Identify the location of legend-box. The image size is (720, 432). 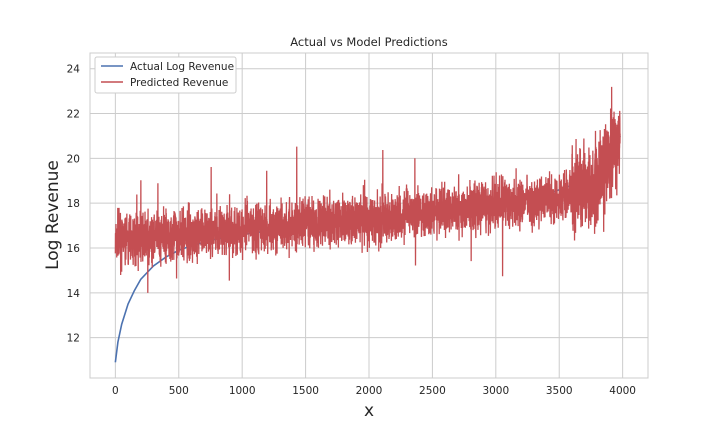
(165, 75).